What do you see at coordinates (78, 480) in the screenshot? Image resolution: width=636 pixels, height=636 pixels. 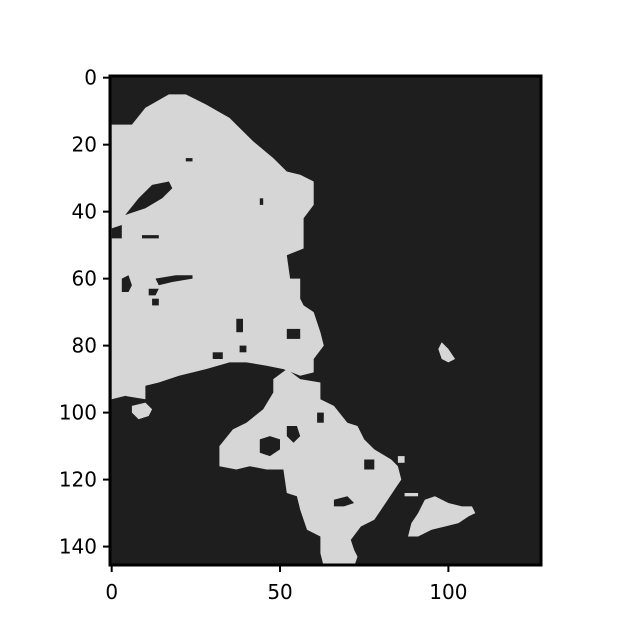 I see `y-tick-label: 120` at bounding box center [78, 480].